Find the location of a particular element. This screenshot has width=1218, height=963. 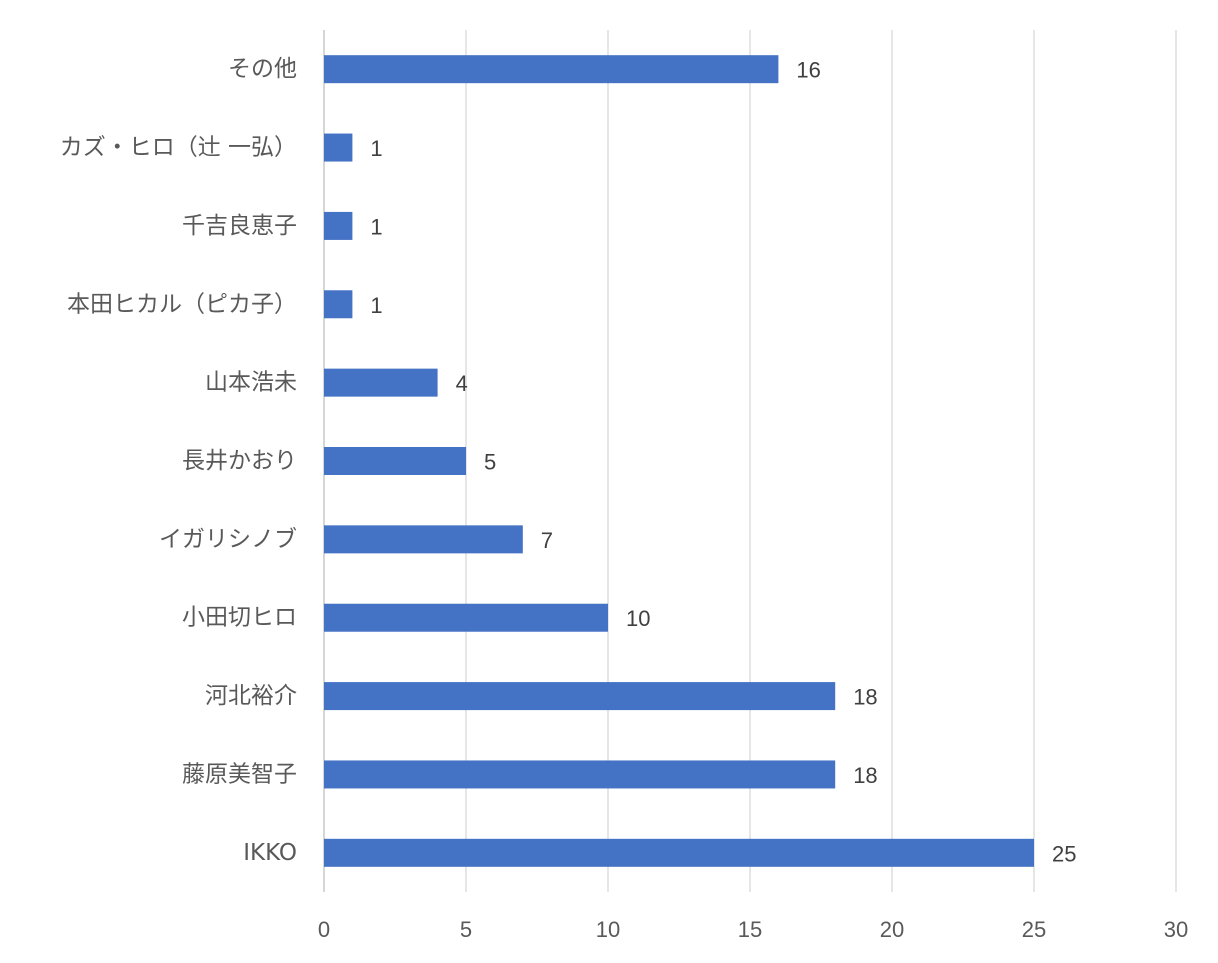

data-label: 16 is located at coordinates (808, 70).